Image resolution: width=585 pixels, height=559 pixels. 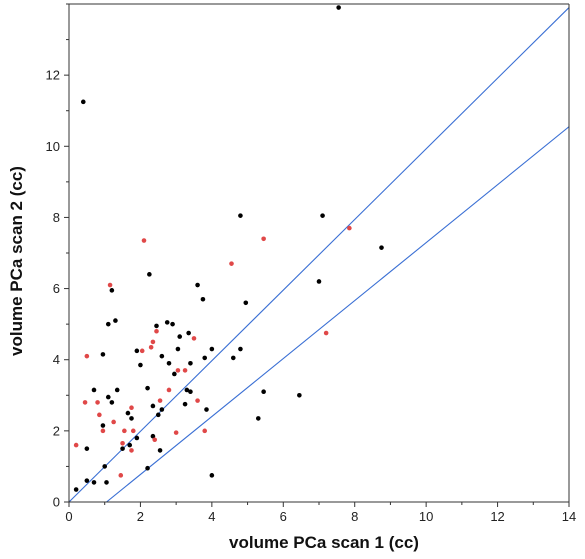 I want to click on x-tick-label: 0, so click(x=68, y=516).